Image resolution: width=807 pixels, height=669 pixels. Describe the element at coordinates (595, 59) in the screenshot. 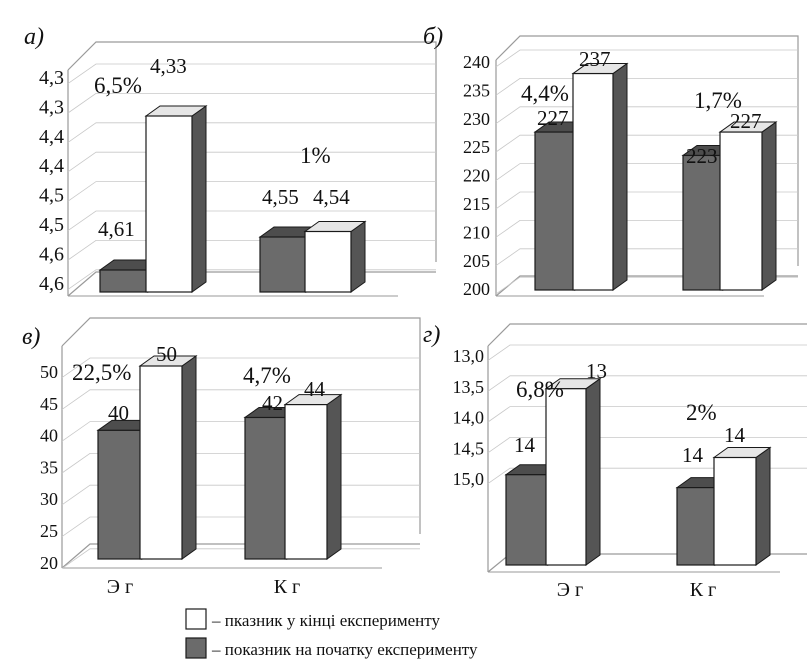

I see `data-label: 237` at that location.